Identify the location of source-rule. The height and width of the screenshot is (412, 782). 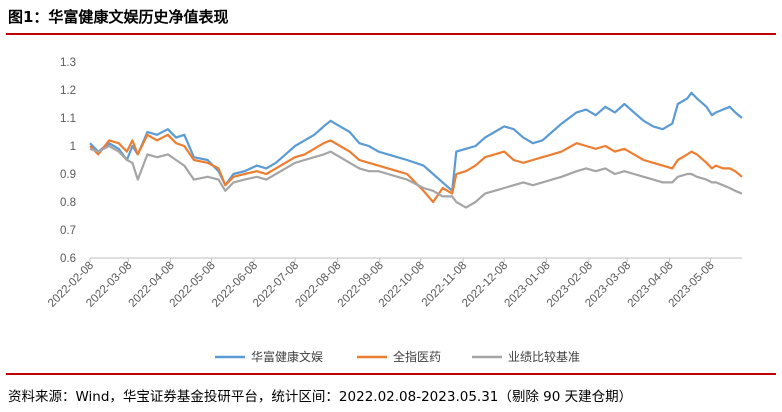
(391, 374).